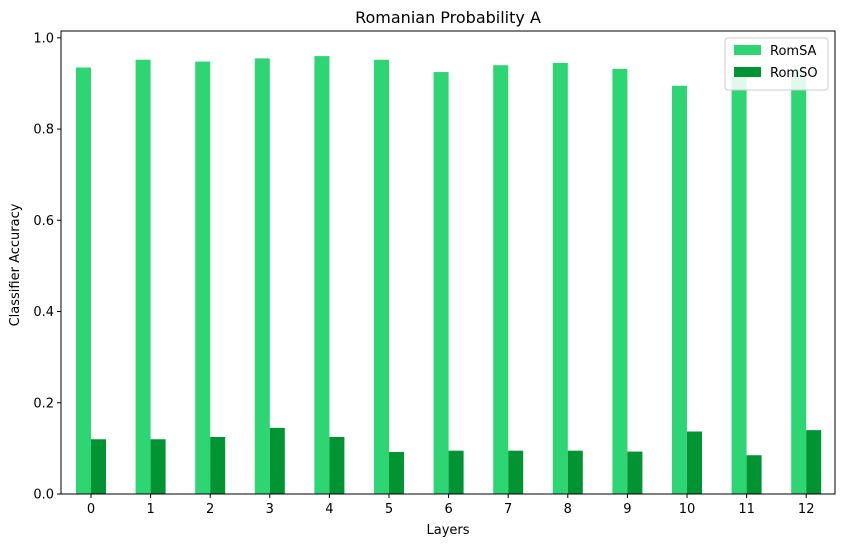 The height and width of the screenshot is (547, 846). I want to click on chart-title: Romanian Probability A, so click(448, 17).